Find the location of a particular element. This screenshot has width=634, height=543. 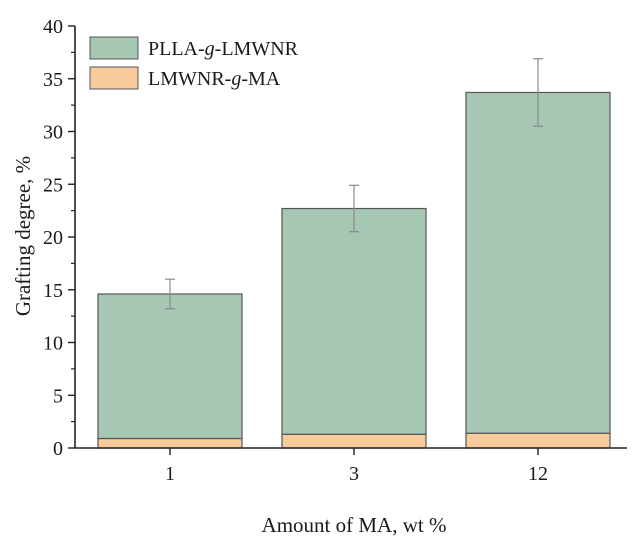

legend-swatch-lmwnr-g-ma is located at coordinates (114, 78).